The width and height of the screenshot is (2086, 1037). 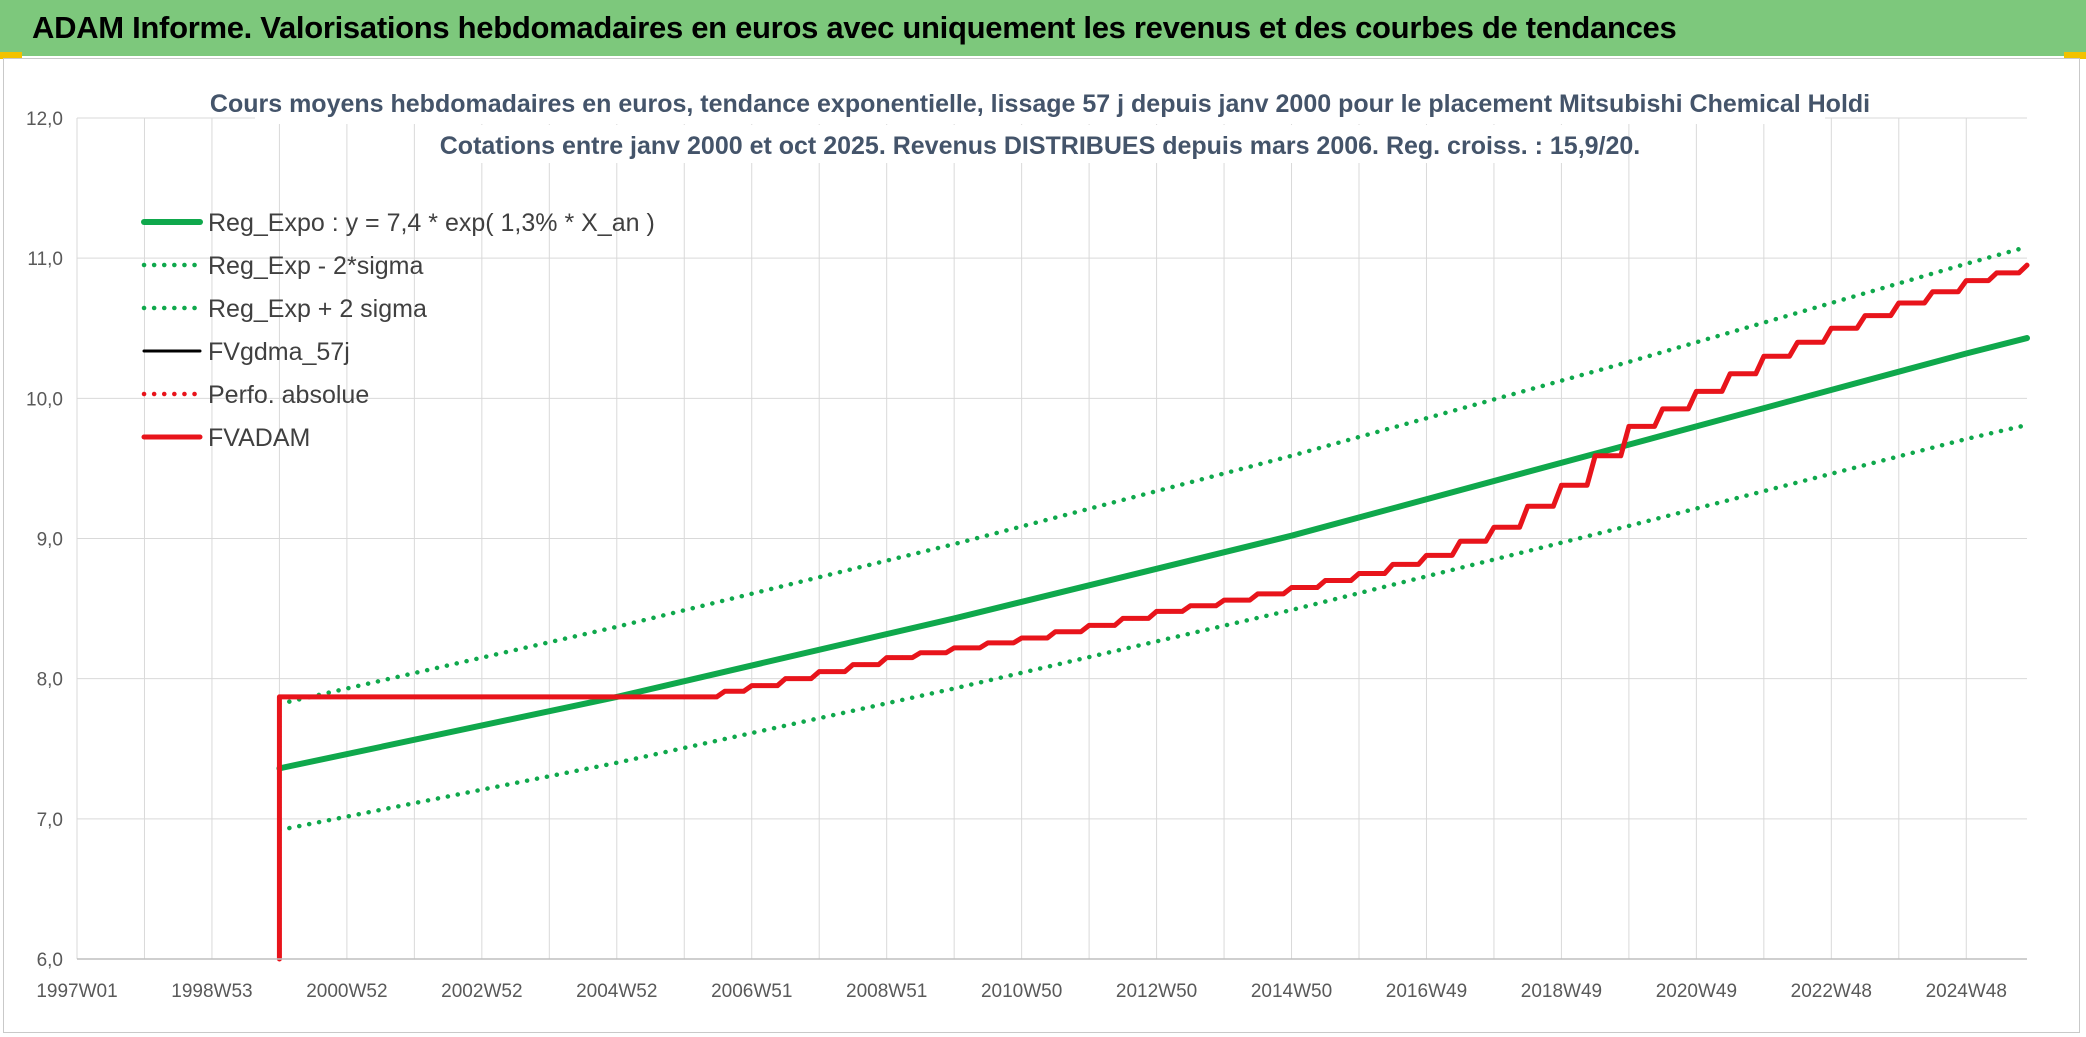 I want to click on x-tick-label: 2016W49, so click(x=1426, y=991).